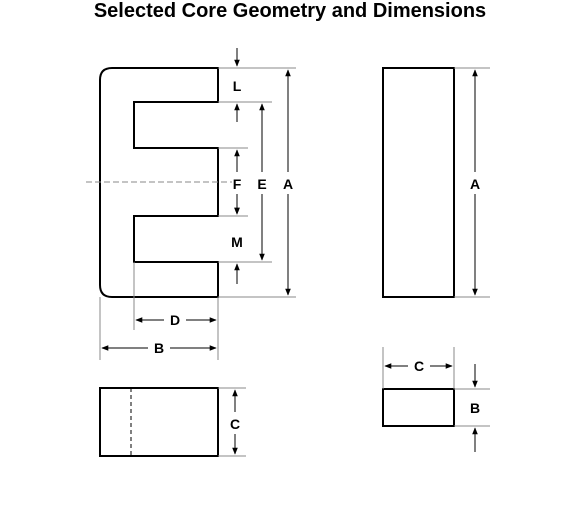 Image resolution: width=580 pixels, height=526 pixels. I want to click on label-c-top: C, so click(419, 366).